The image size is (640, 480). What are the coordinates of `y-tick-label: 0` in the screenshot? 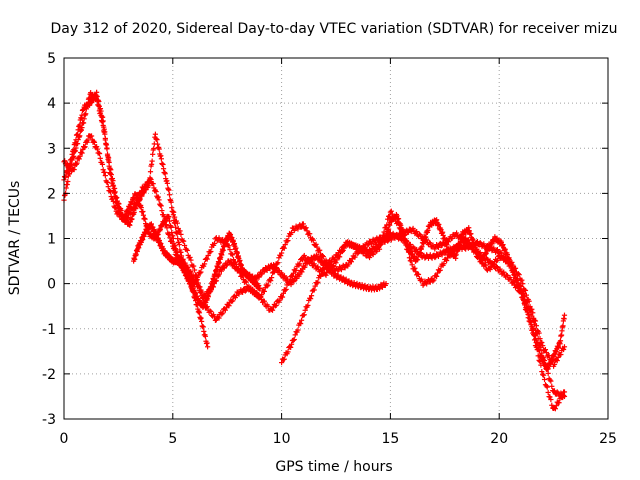 It's located at (51, 285).